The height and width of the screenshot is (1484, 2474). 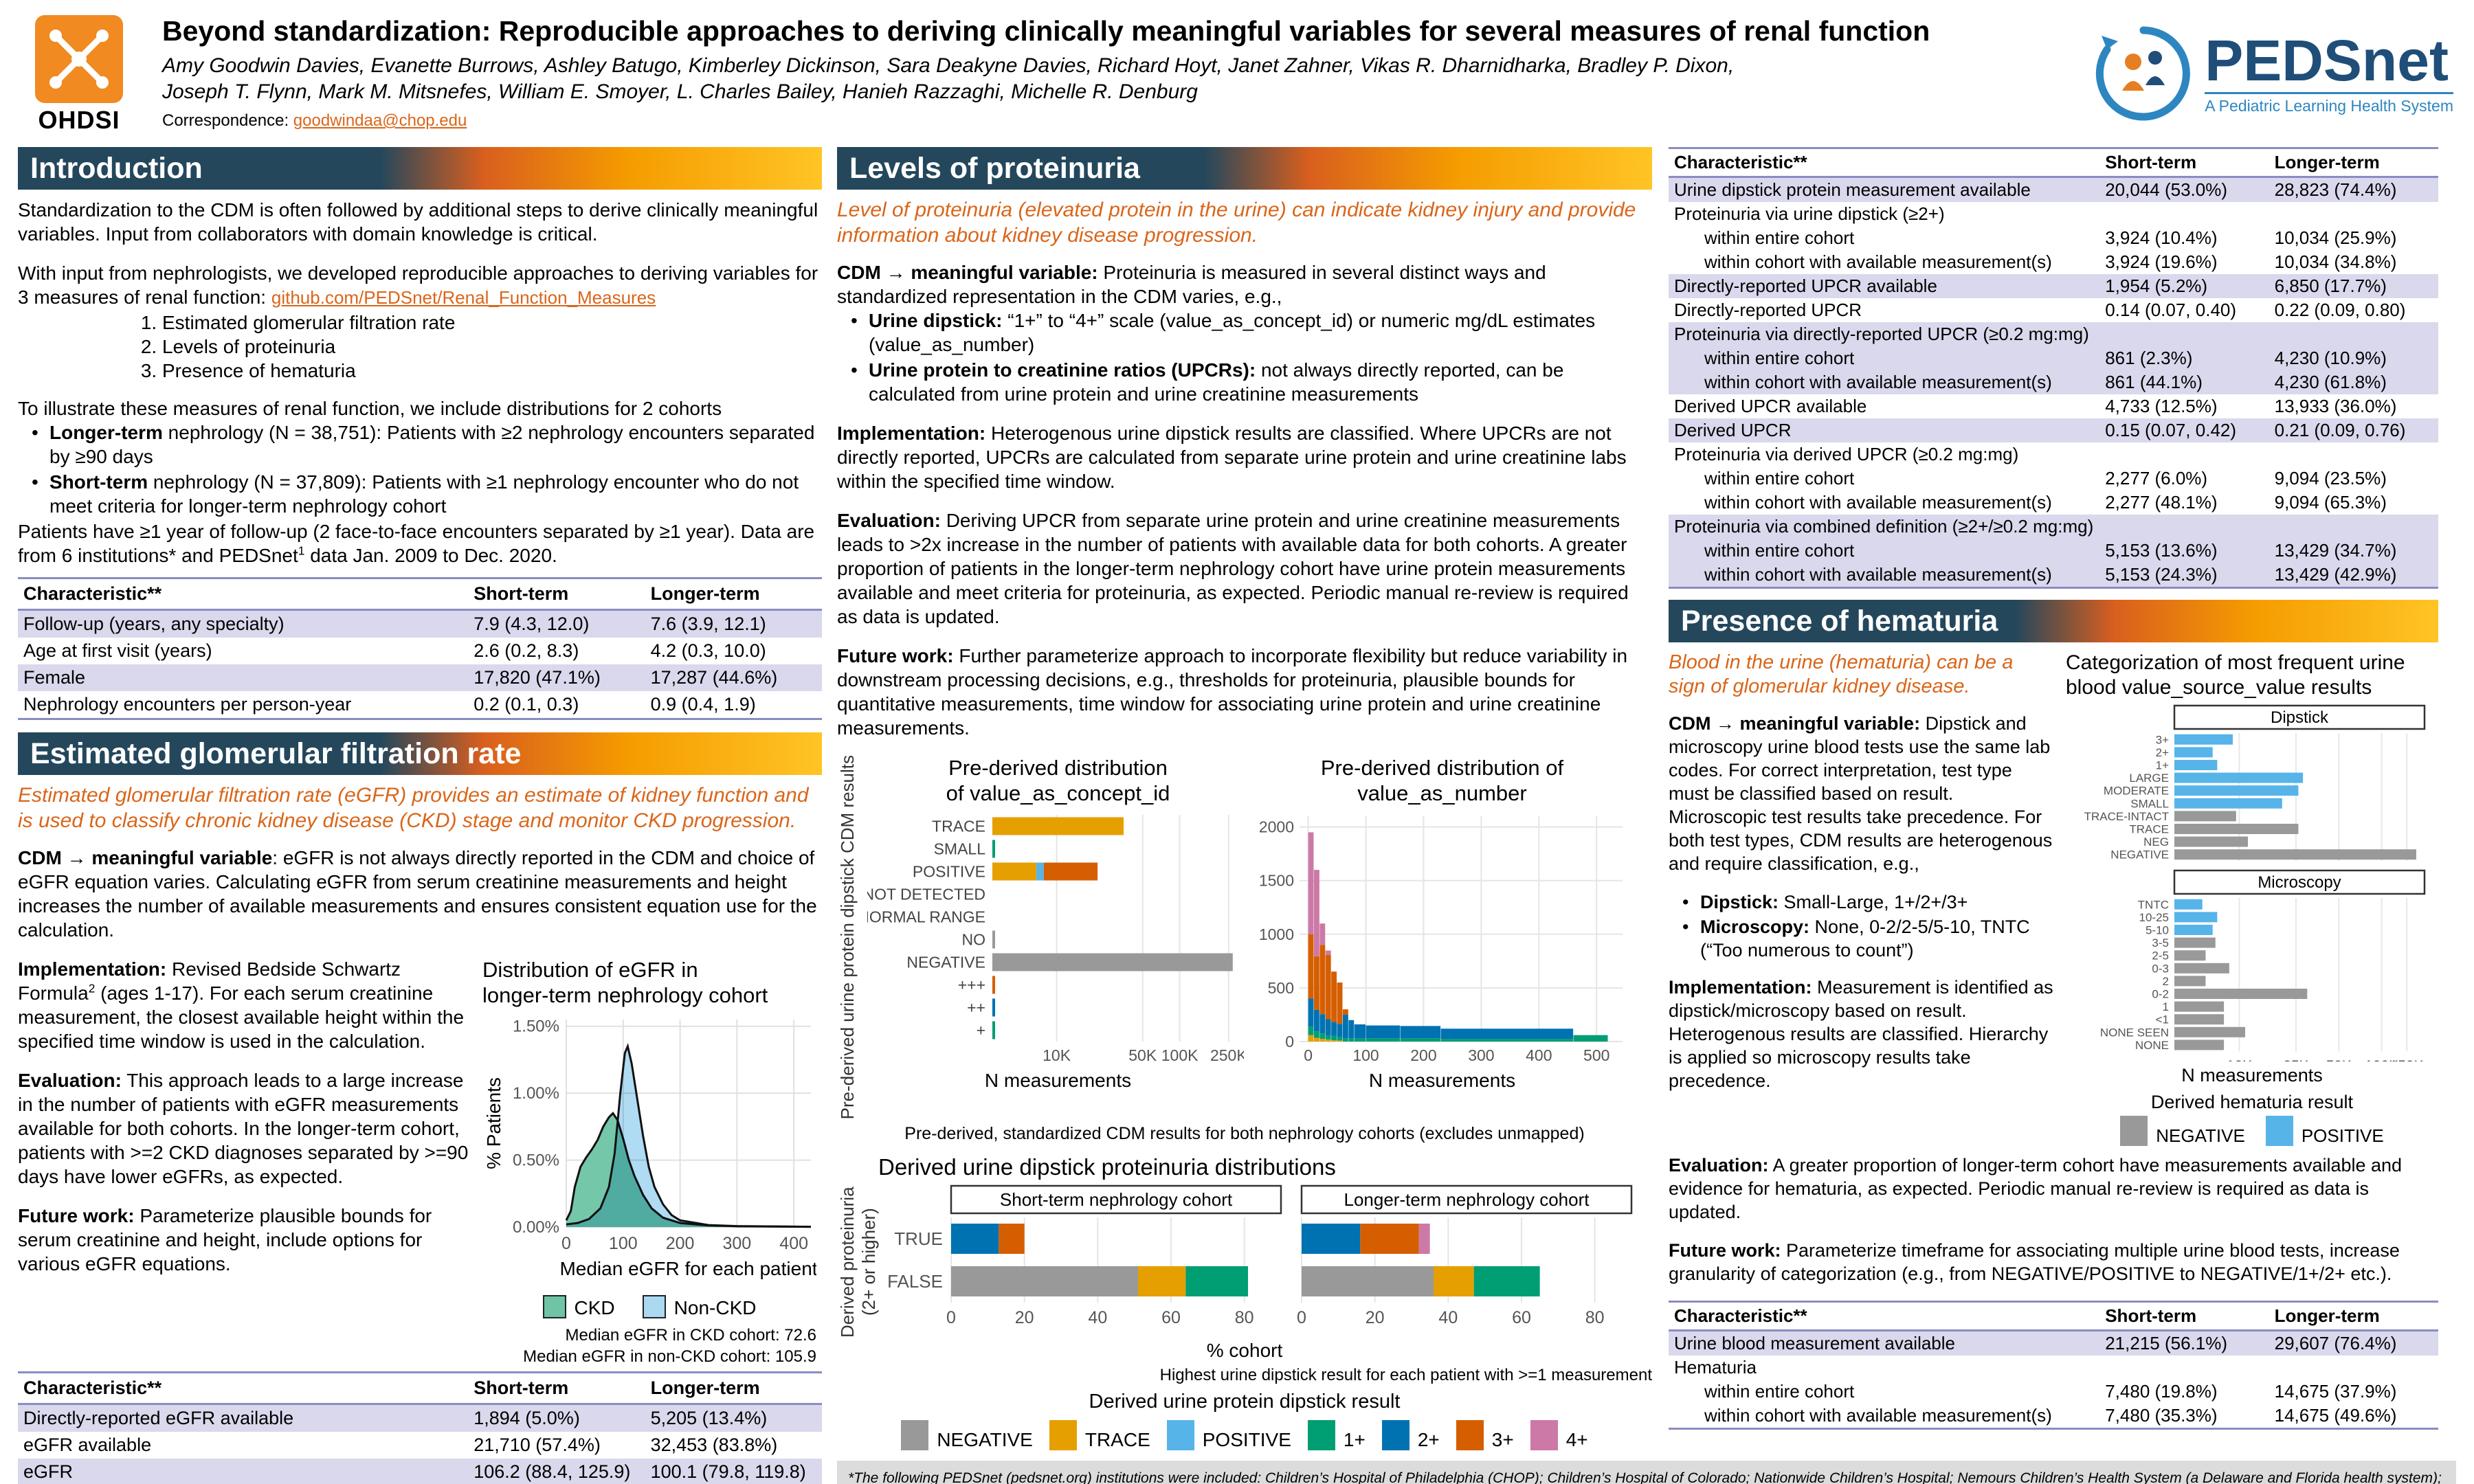 I want to click on section-title: Presence of hematuria, so click(x=1839, y=621).